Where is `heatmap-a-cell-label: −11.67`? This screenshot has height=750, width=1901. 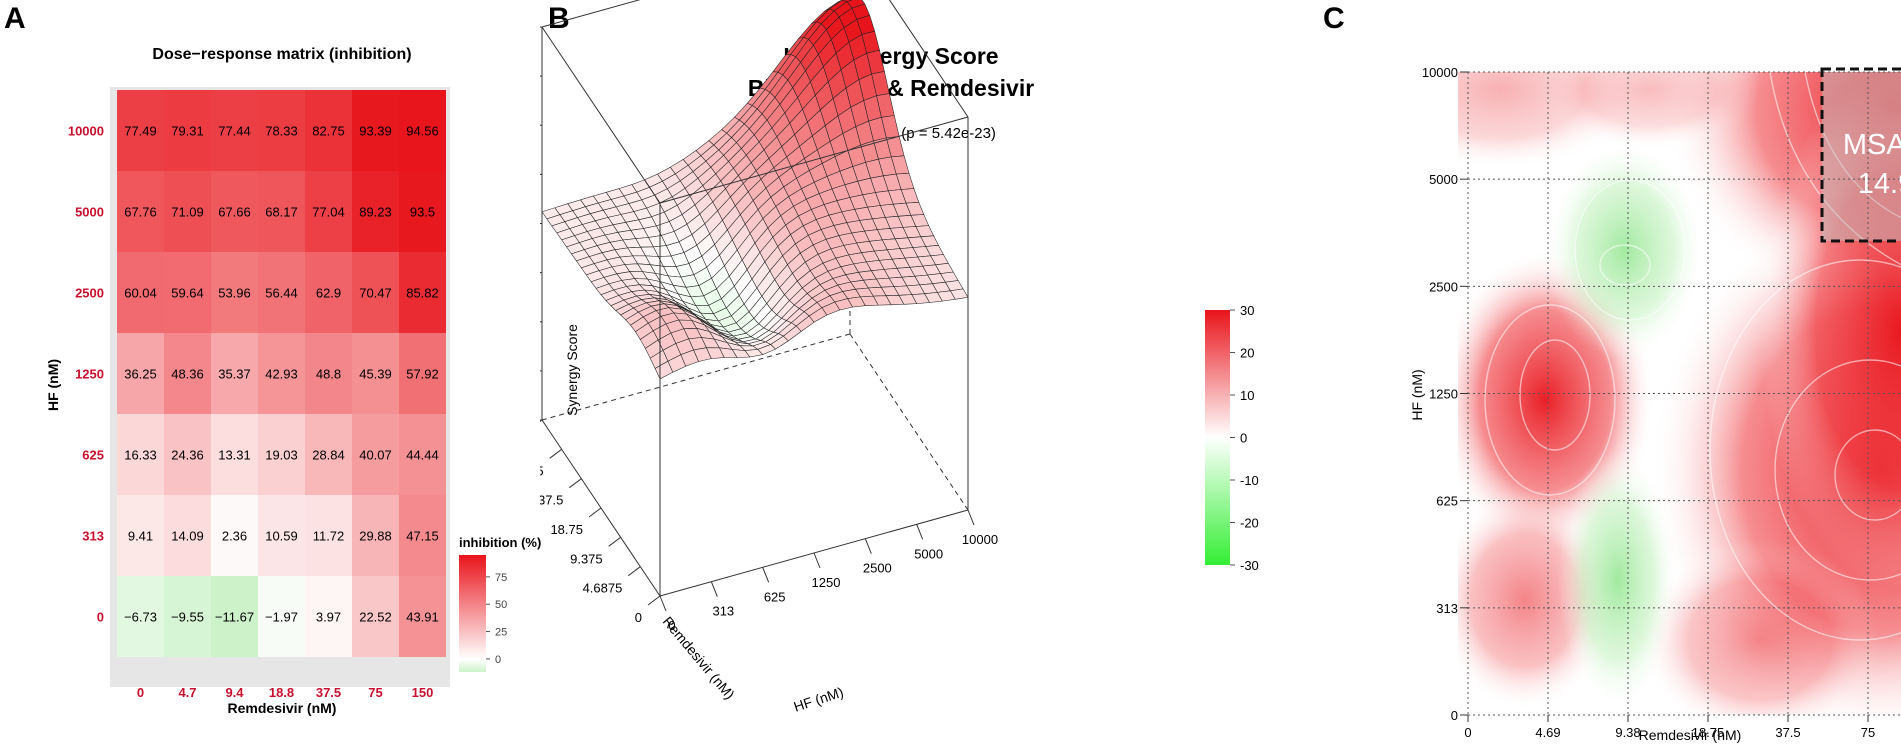
heatmap-a-cell-label: −11.67 is located at coordinates (234, 617).